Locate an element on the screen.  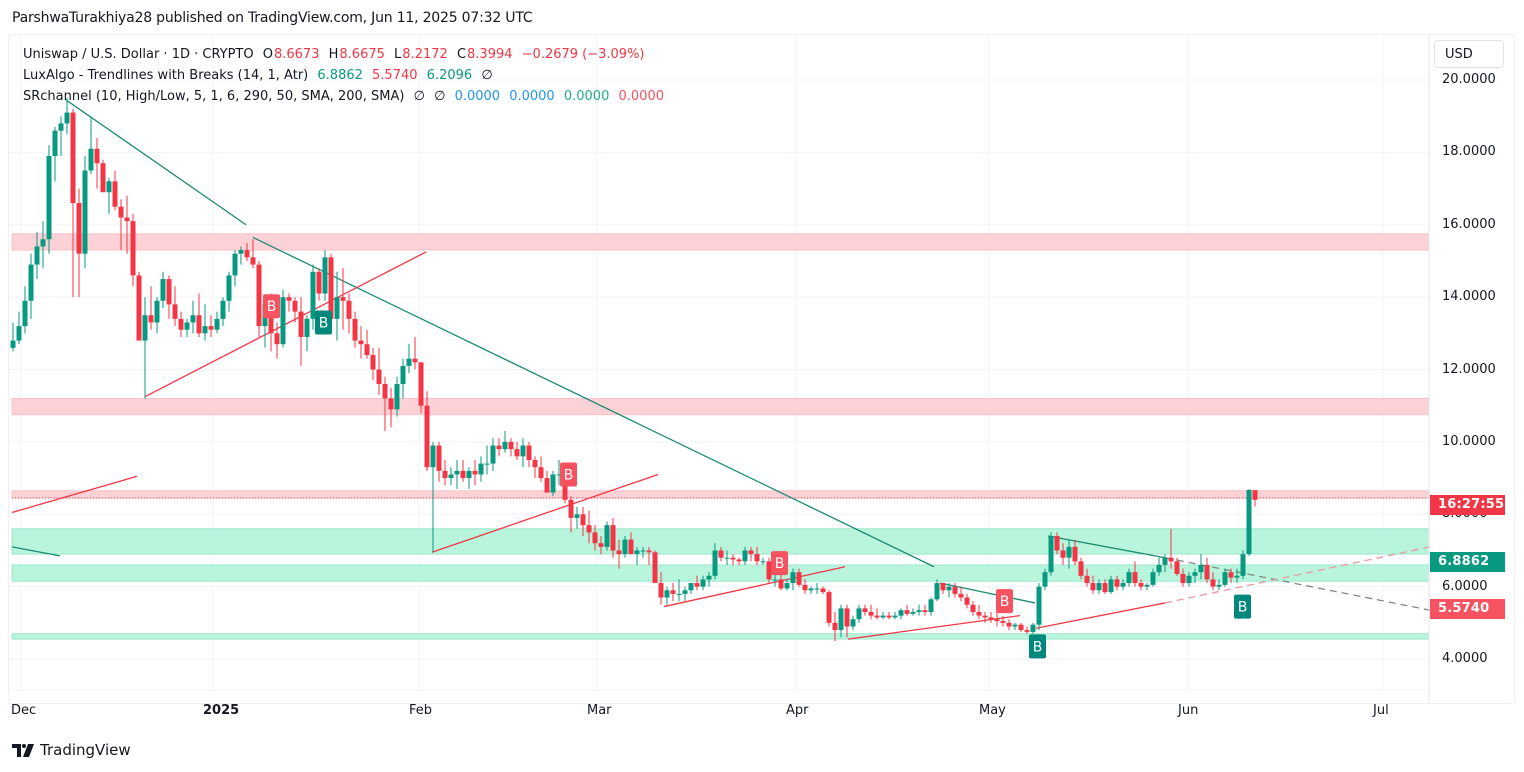
time-tick-label: Jul is located at coordinates (1381, 710).